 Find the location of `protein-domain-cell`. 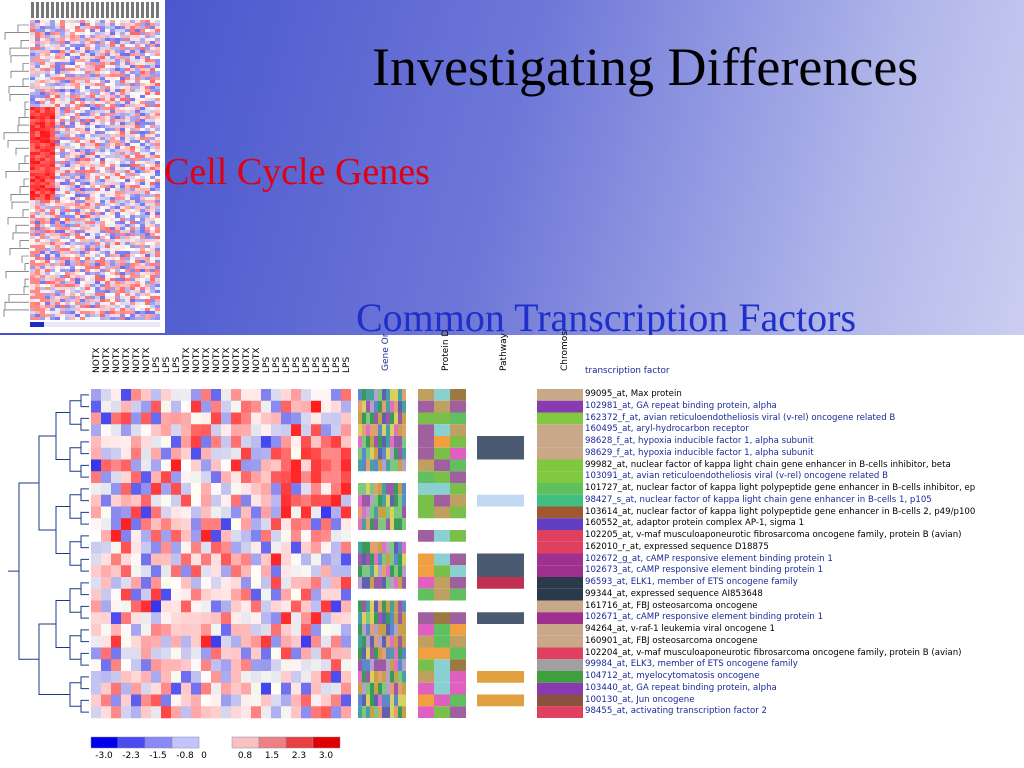

protein-domain-cell is located at coordinates (458, 406).